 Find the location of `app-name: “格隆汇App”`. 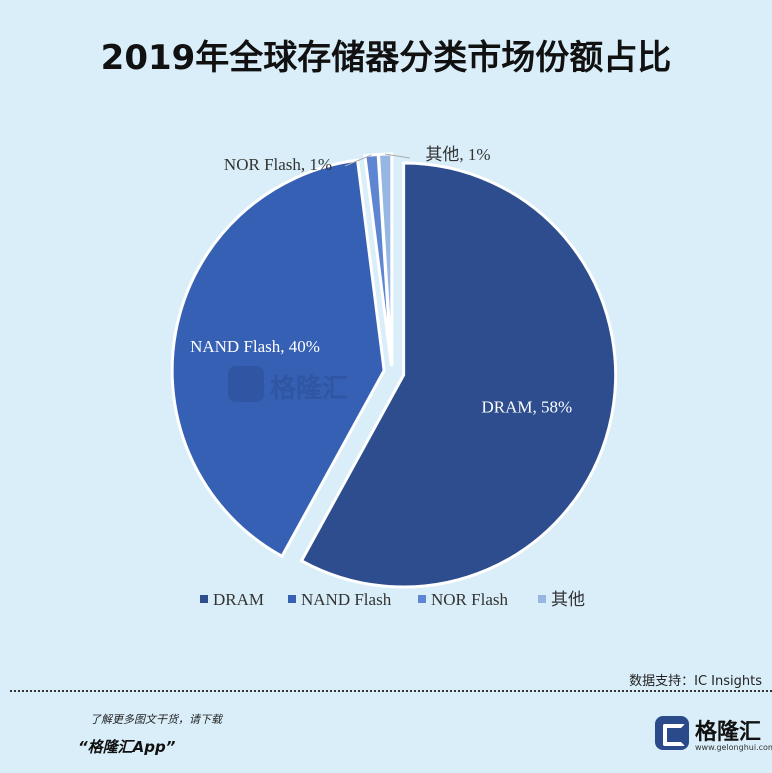

app-name: “格隆汇App” is located at coordinates (127, 747).